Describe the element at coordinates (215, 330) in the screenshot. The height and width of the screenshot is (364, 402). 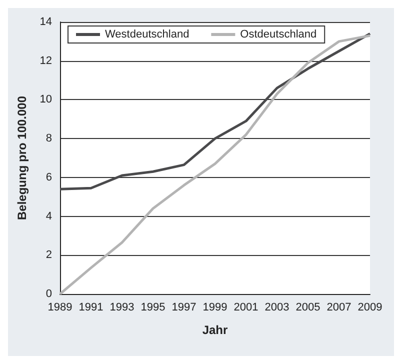
I see `x-axis-title: Jahr` at that location.